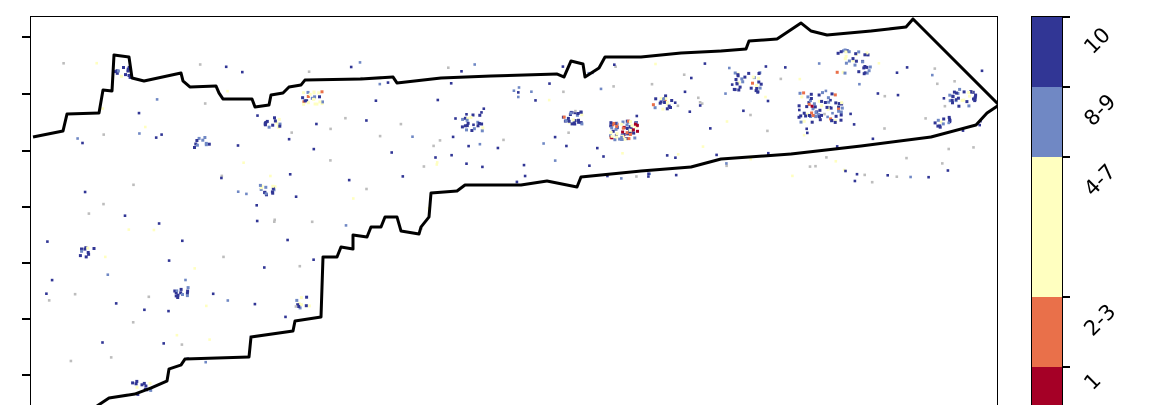 Image resolution: width=1150 pixels, height=405 pixels. I want to click on colorbar-label-2-3: 2-3, so click(1100, 320).